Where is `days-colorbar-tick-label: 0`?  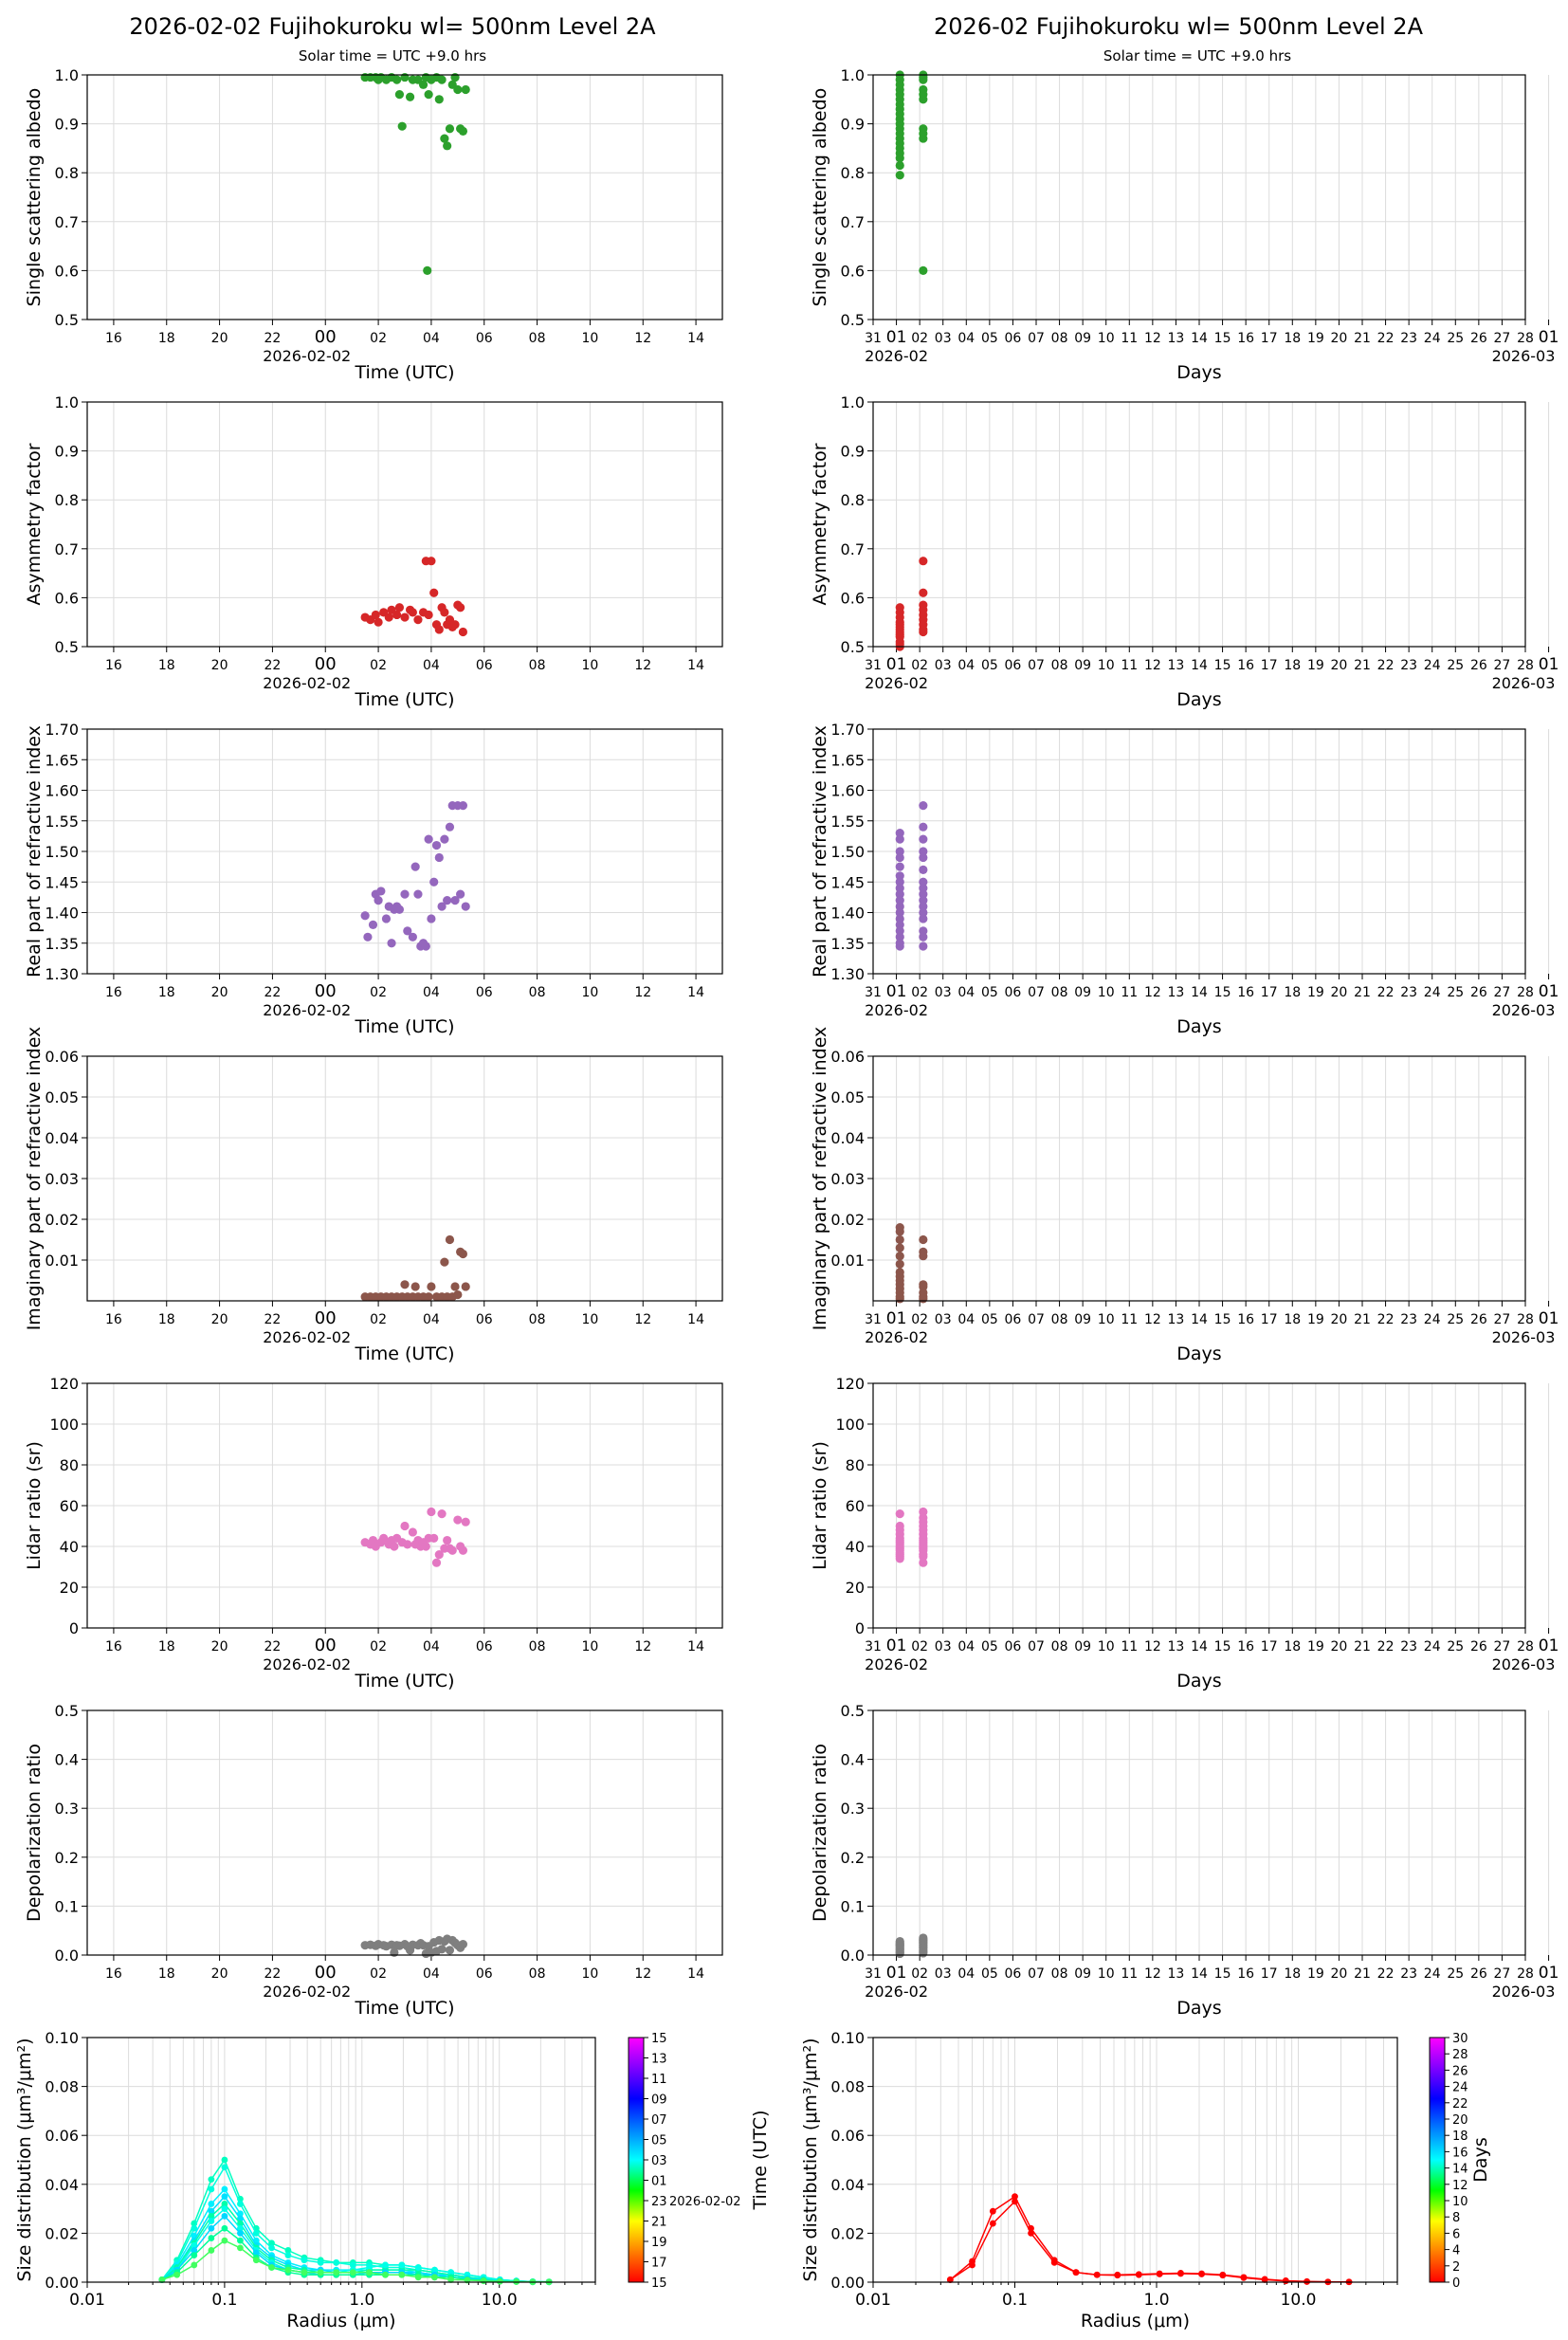 days-colorbar-tick-label: 0 is located at coordinates (1456, 2283).